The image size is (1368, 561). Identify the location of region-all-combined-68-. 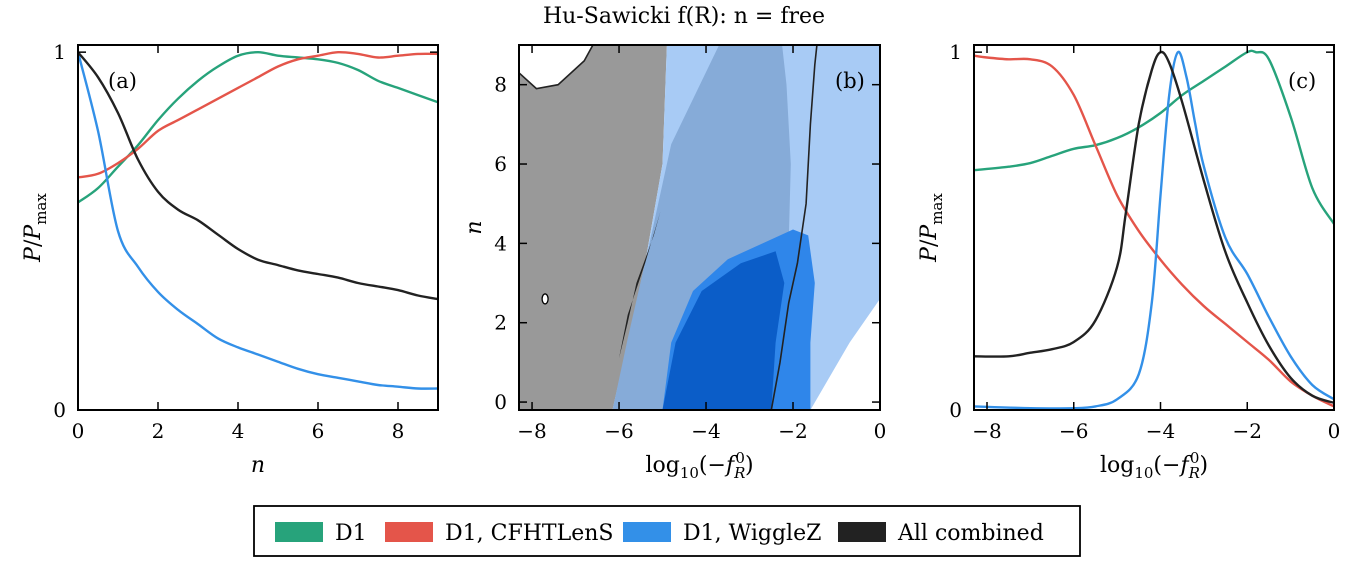
(640, 285).